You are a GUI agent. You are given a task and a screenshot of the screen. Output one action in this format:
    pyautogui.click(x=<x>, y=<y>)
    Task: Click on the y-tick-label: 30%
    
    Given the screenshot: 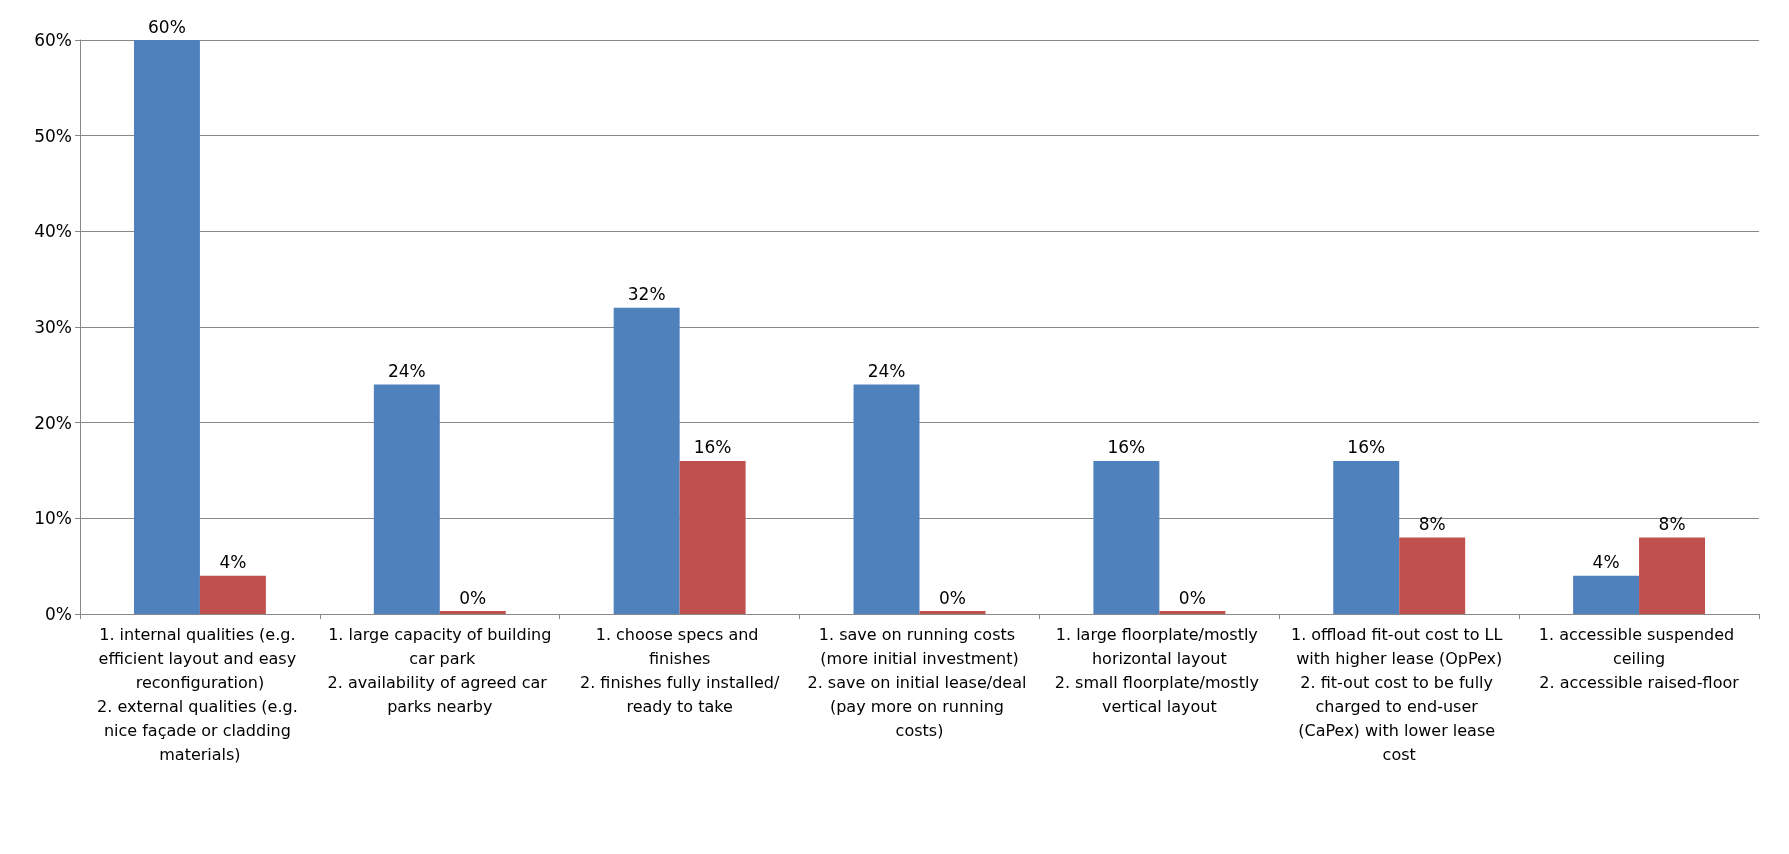 What is the action you would take?
    pyautogui.click(x=53, y=327)
    